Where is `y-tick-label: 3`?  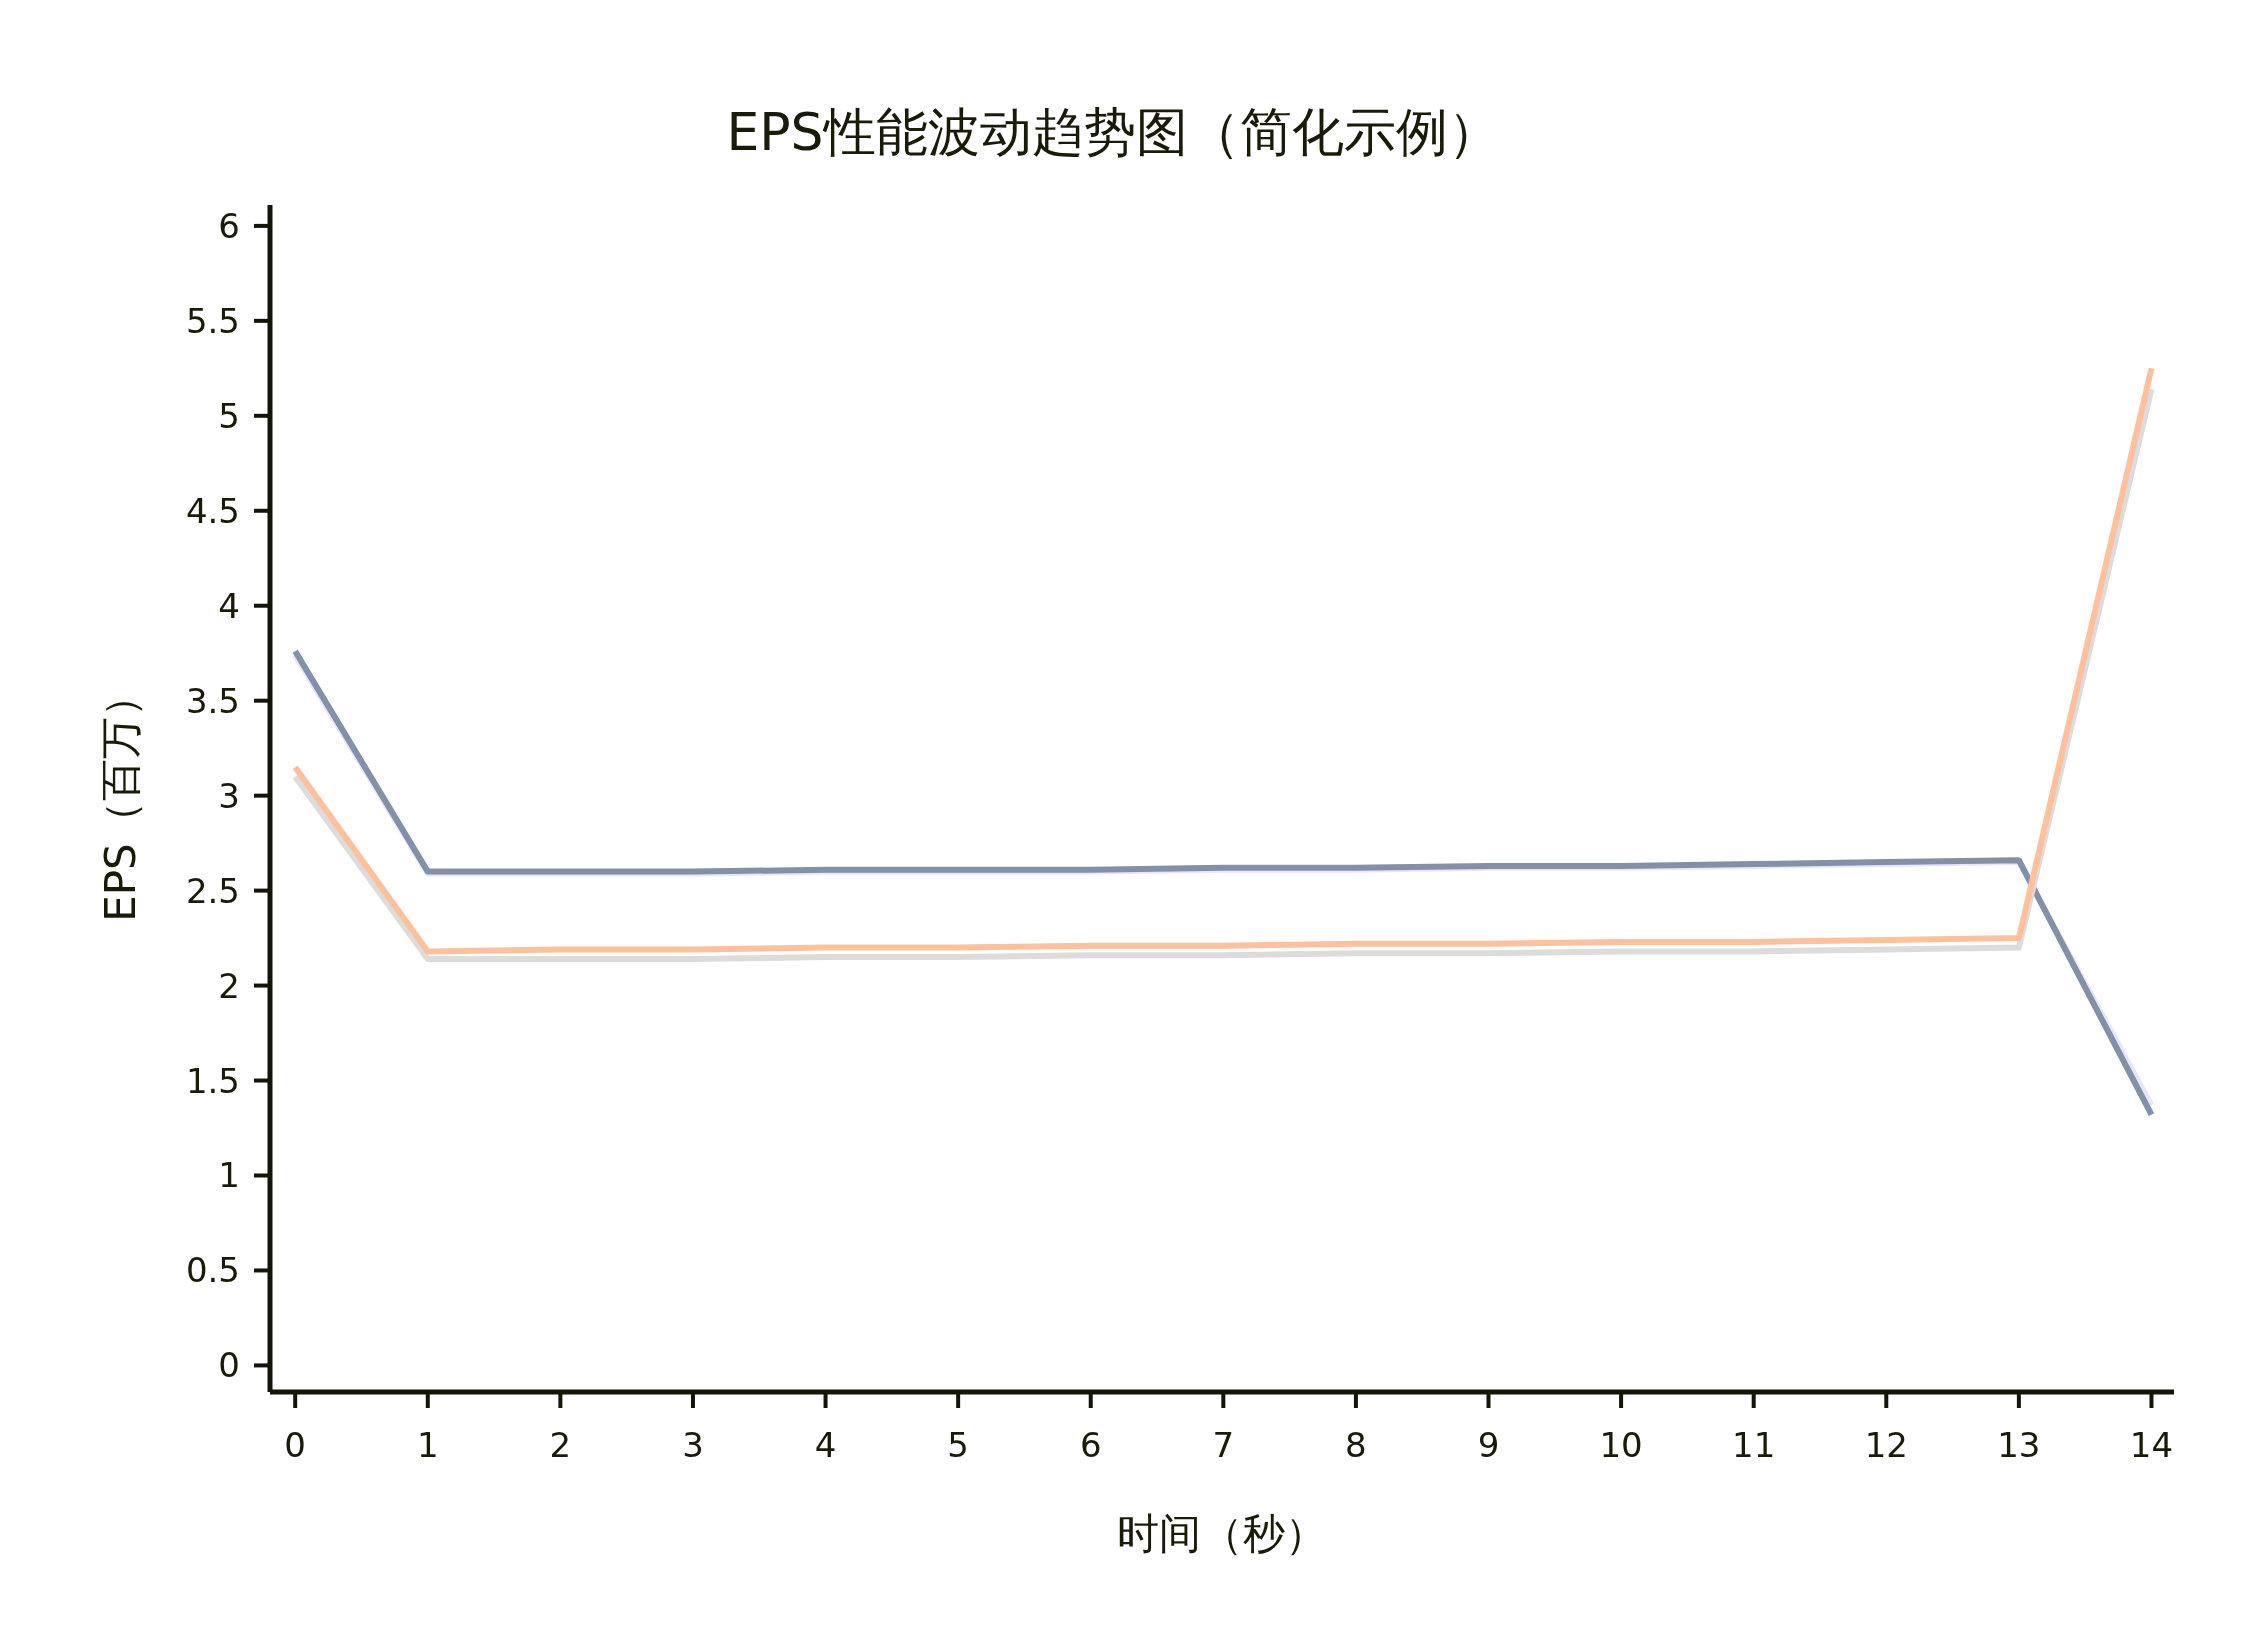 y-tick-label: 3 is located at coordinates (229, 795).